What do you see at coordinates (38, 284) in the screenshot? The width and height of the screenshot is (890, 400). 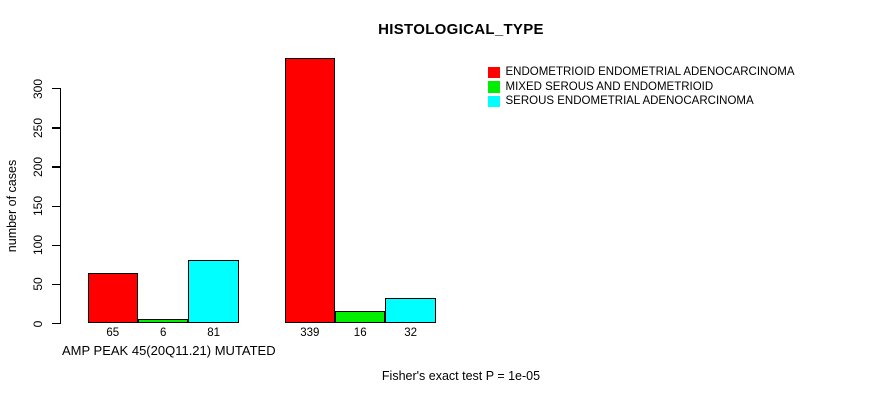 I see `y-axis-tick-label: 50` at bounding box center [38, 284].